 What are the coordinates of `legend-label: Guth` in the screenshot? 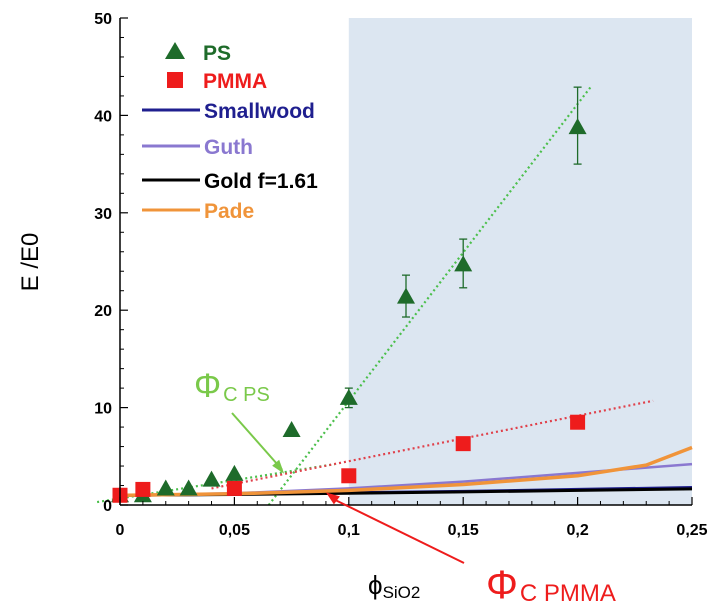 It's located at (228, 147).